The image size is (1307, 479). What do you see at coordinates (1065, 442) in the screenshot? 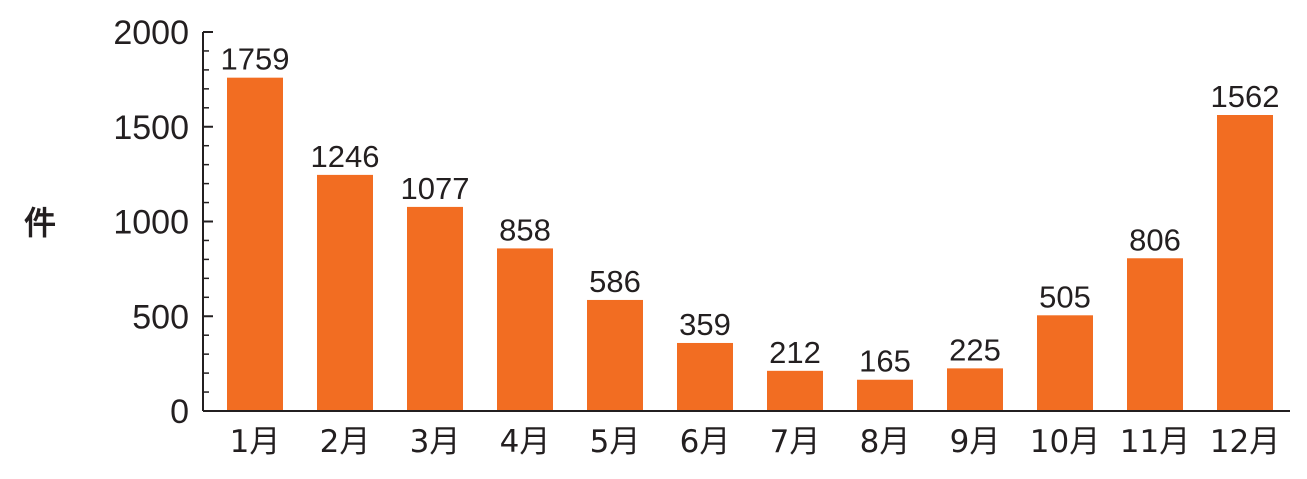
I see `x-tick-label: 10月` at bounding box center [1065, 442].